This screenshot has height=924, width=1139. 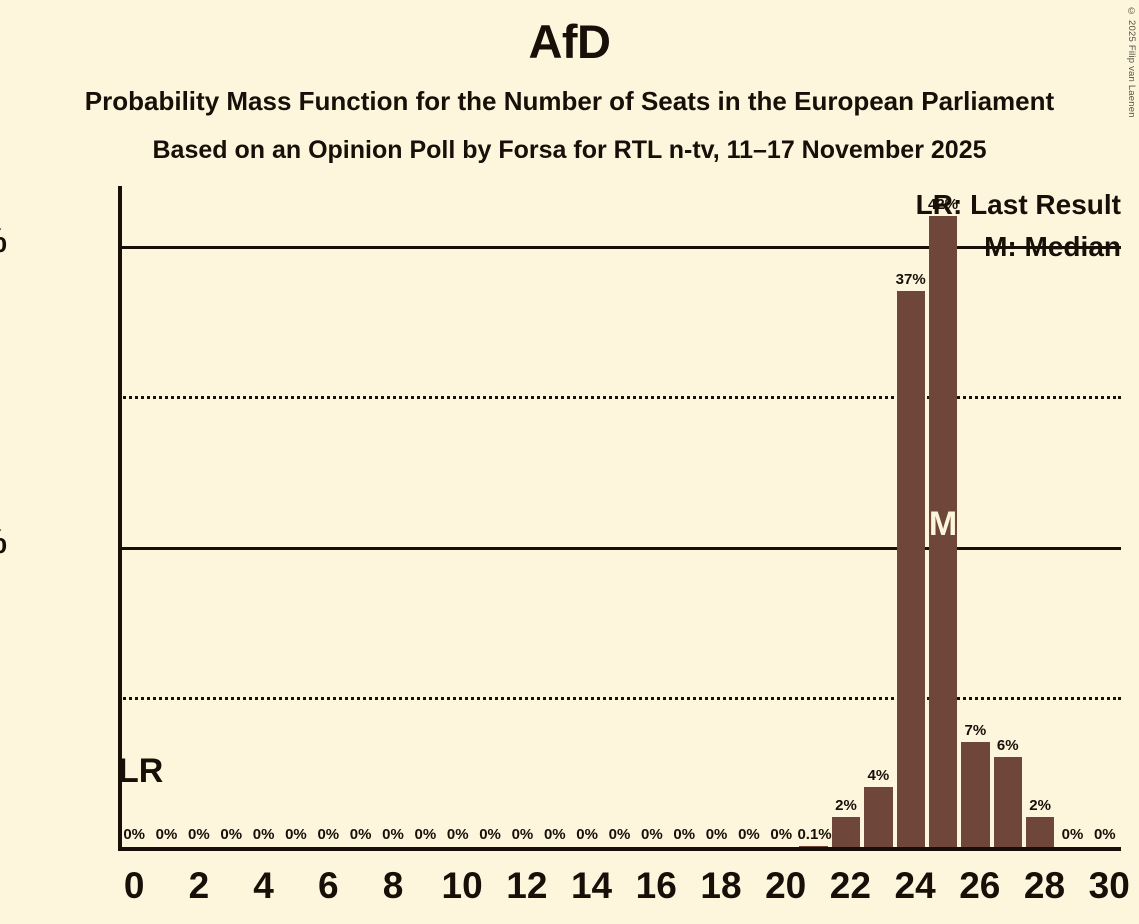 What do you see at coordinates (141, 771) in the screenshot?
I see `last-result-marker: LR` at bounding box center [141, 771].